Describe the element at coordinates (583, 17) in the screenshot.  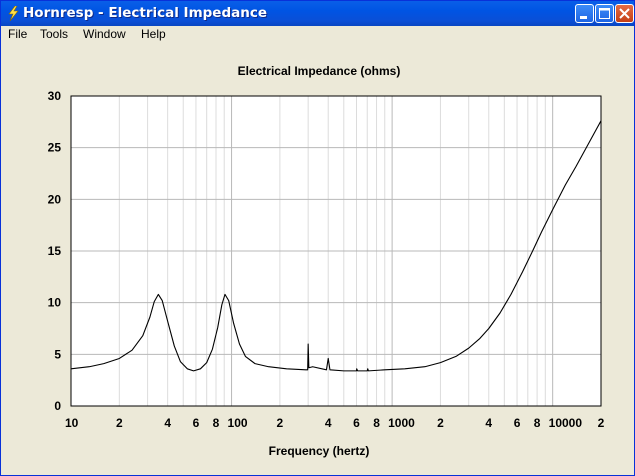
I see `minimize-icon` at that location.